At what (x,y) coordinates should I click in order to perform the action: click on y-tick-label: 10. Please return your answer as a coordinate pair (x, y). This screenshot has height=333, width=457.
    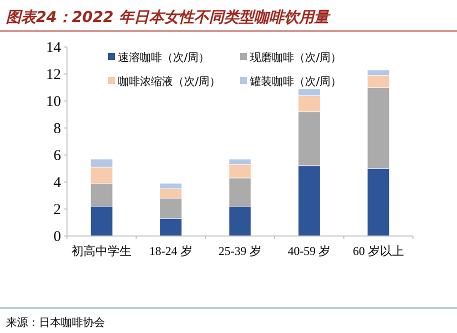
    Looking at the image, I should click on (53, 102).